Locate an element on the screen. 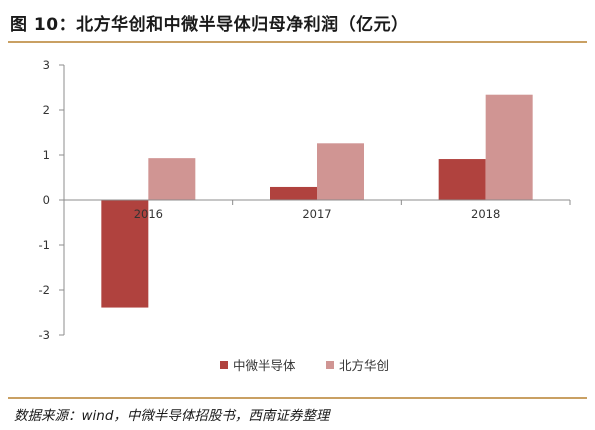 This screenshot has height=430, width=595. y-tick-label: 1 is located at coordinates (46, 155).